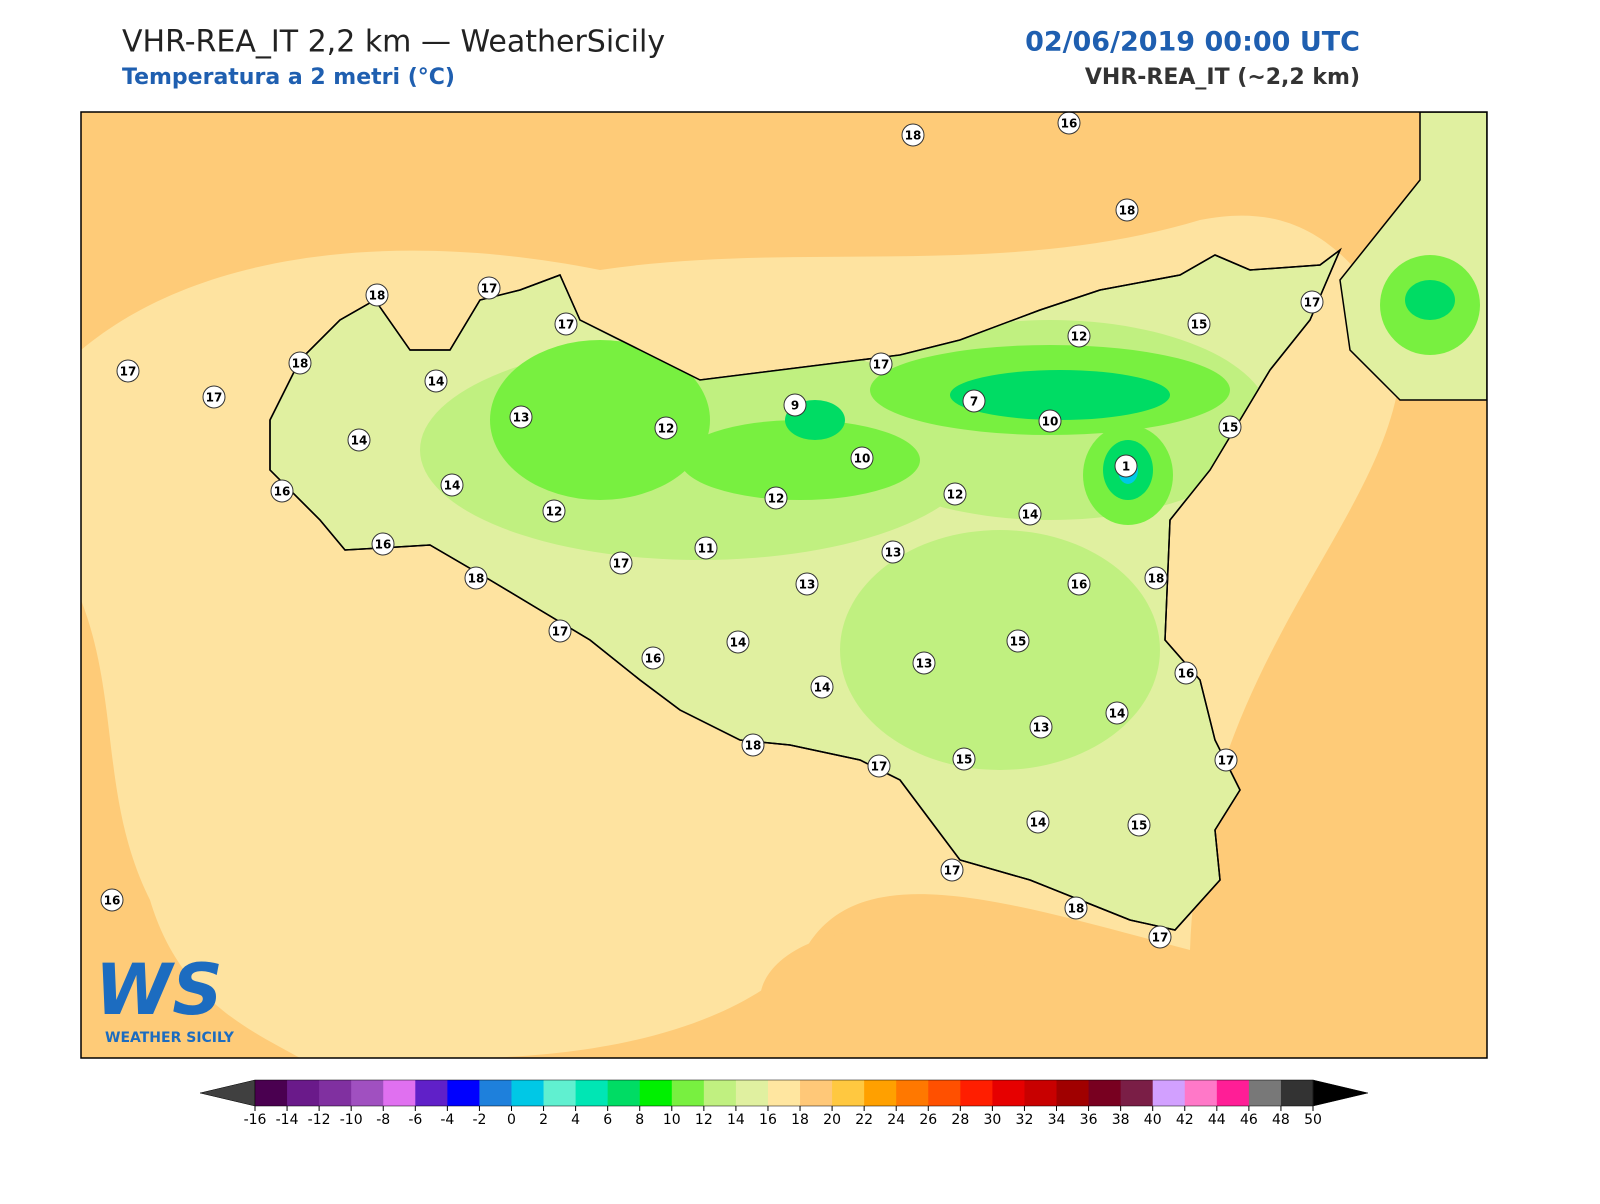 The width and height of the screenshot is (1600, 1204). I want to click on station-value: 10, so click(1050, 422).